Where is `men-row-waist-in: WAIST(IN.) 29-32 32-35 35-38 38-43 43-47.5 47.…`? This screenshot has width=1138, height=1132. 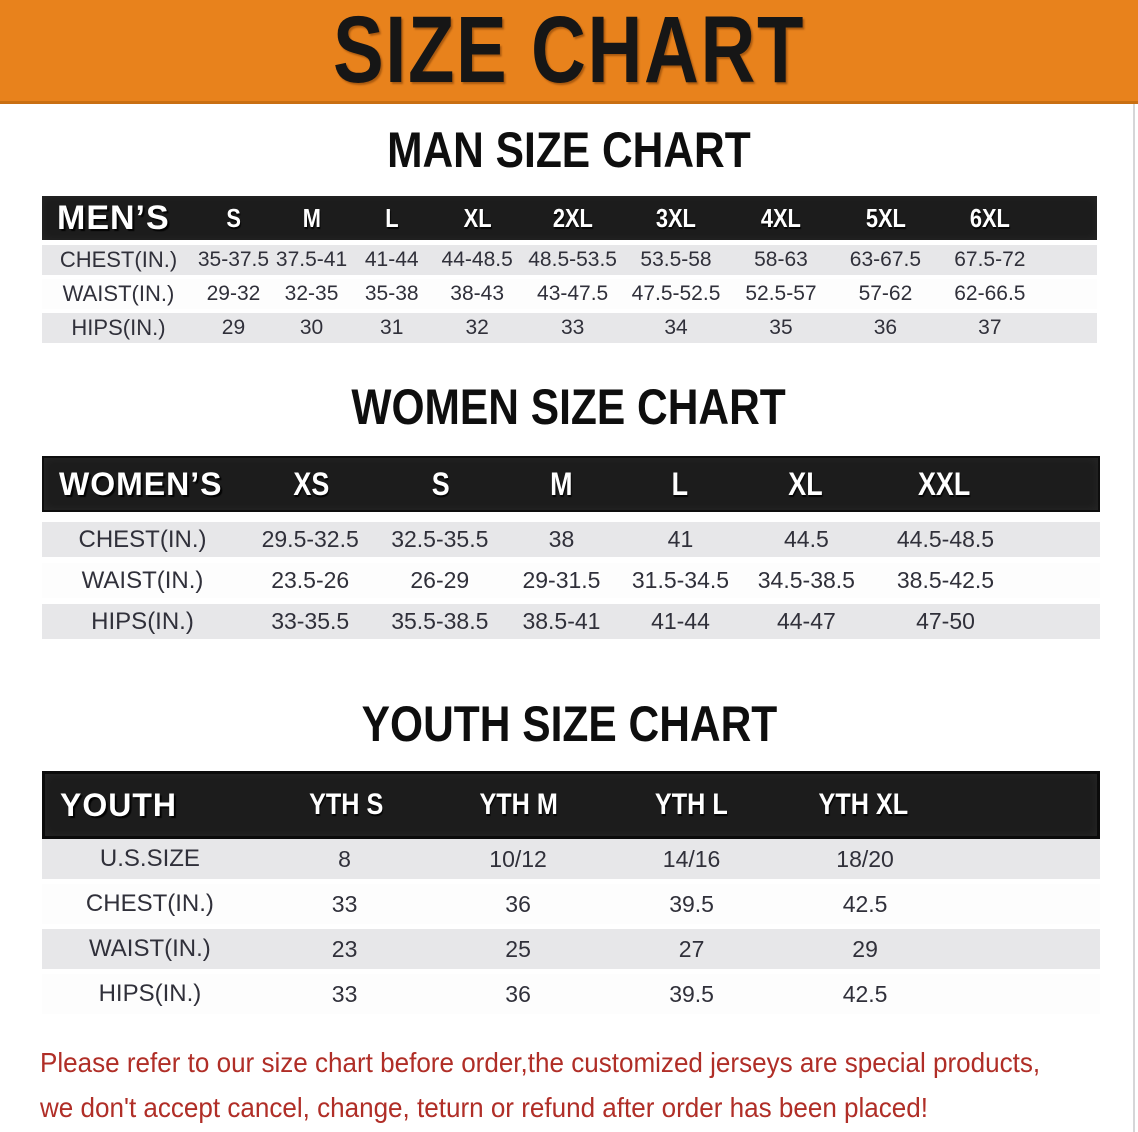 men-row-waist-in: WAIST(IN.) 29-32 32-35 35-38 38-43 43-47.5 47.… is located at coordinates (569, 294).